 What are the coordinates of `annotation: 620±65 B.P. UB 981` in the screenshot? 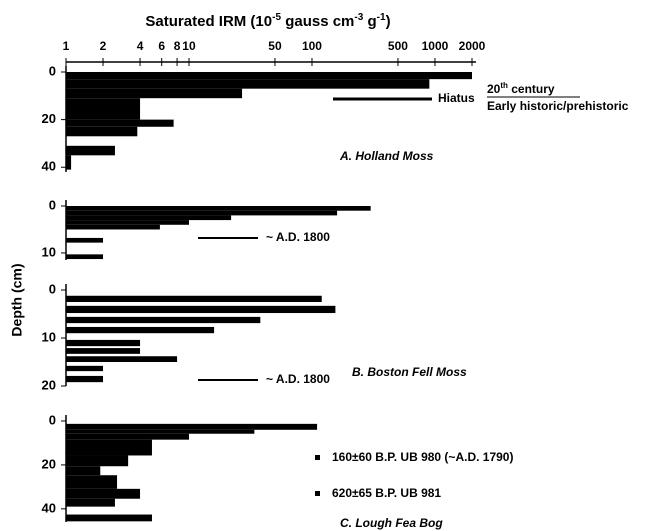 It's located at (386, 493).